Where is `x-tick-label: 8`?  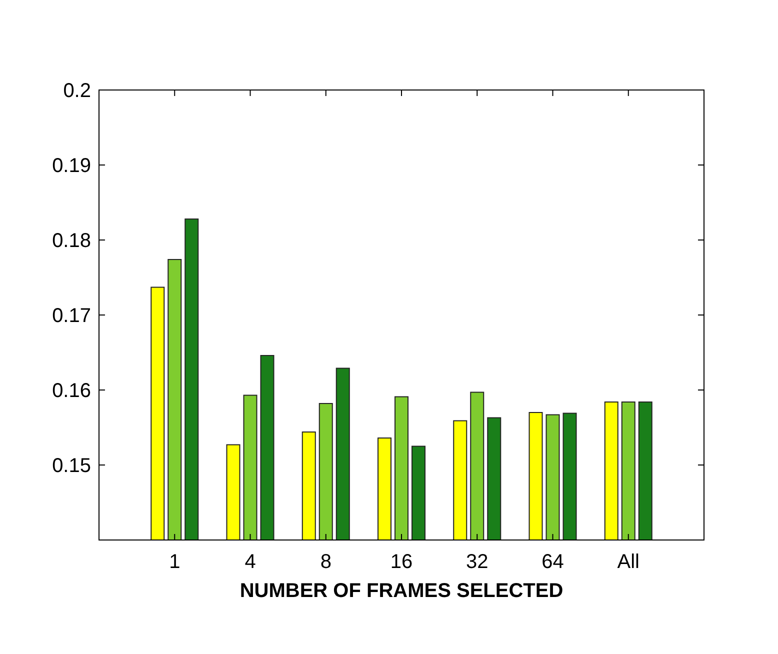
x-tick-label: 8 is located at coordinates (326, 562).